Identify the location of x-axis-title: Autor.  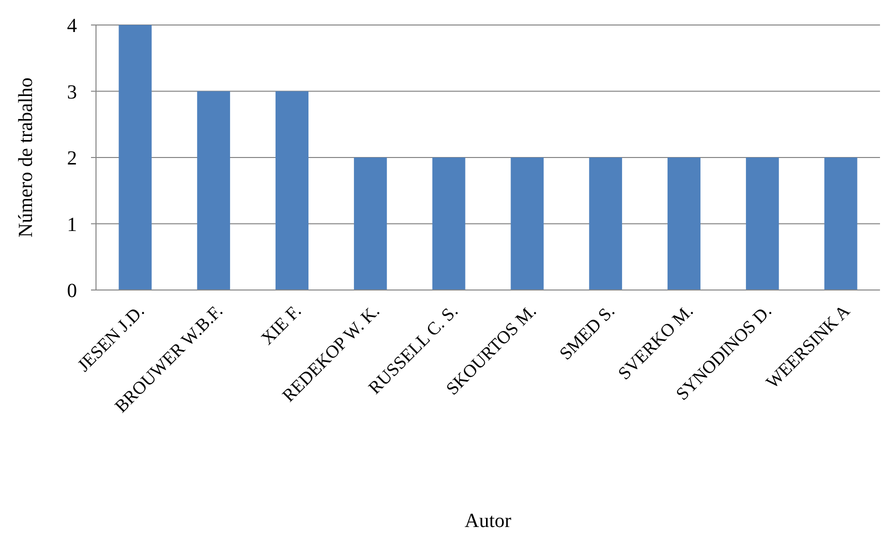
(488, 521).